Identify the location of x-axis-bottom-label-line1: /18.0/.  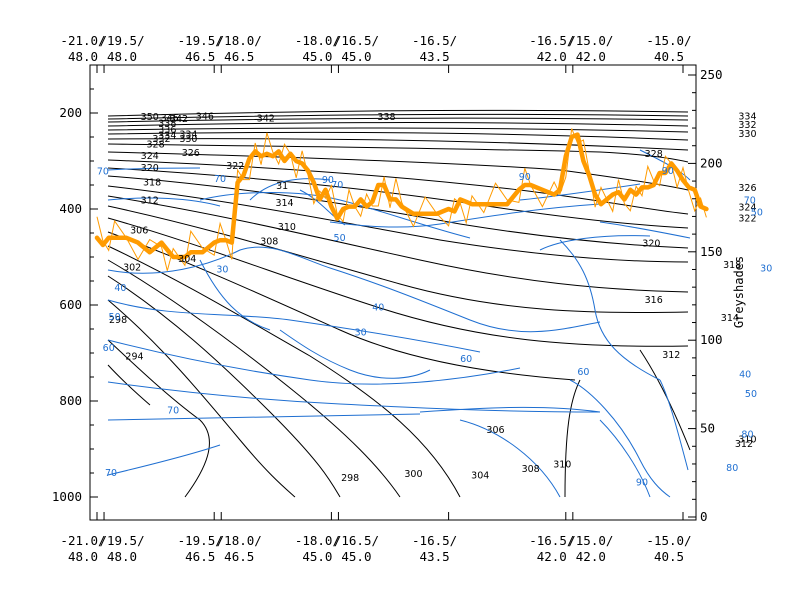
(239, 540).